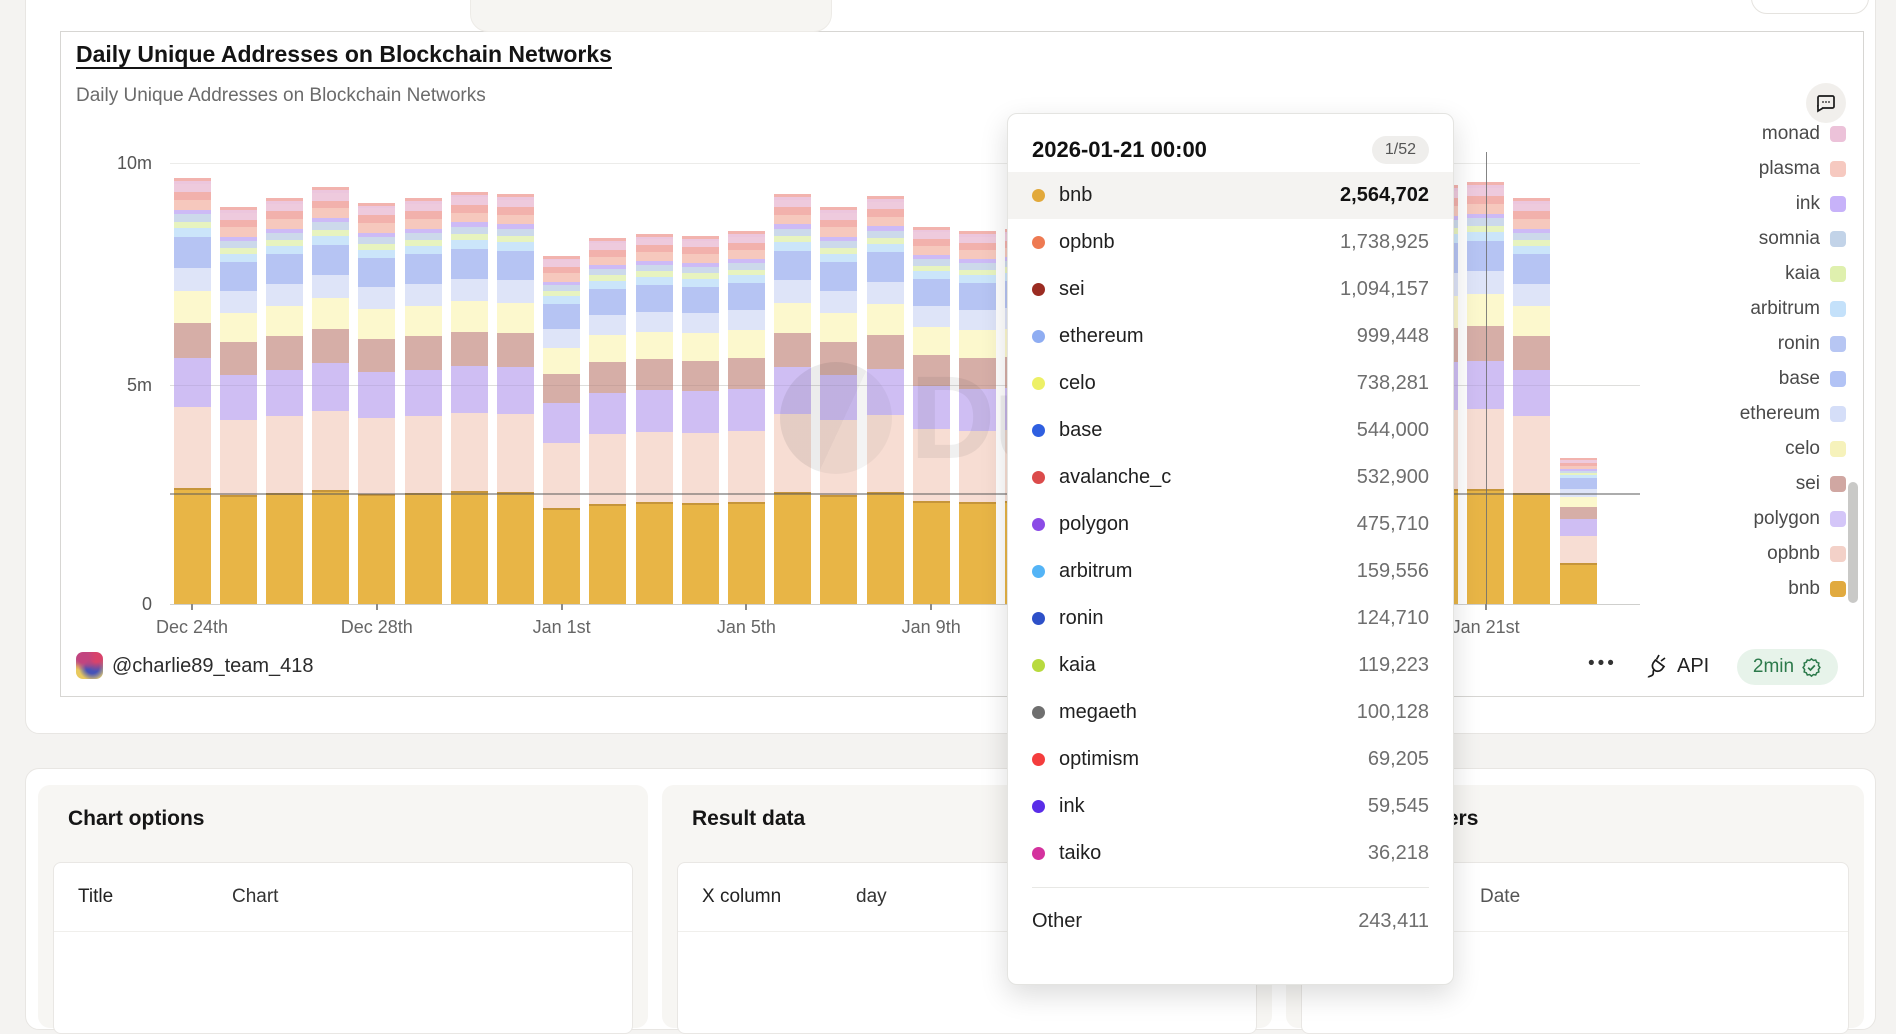 Image resolution: width=1896 pixels, height=1034 pixels. I want to click on legend-item-bnb: bnb, so click(1743, 588).